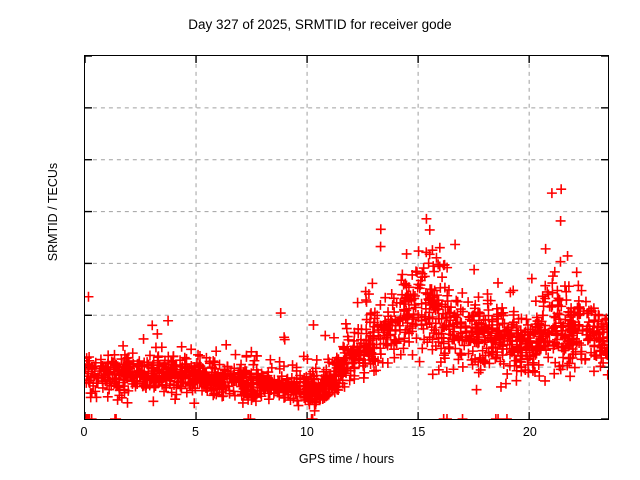 The height and width of the screenshot is (480, 640). What do you see at coordinates (418, 432) in the screenshot?
I see `x-tick-label: 15` at bounding box center [418, 432].